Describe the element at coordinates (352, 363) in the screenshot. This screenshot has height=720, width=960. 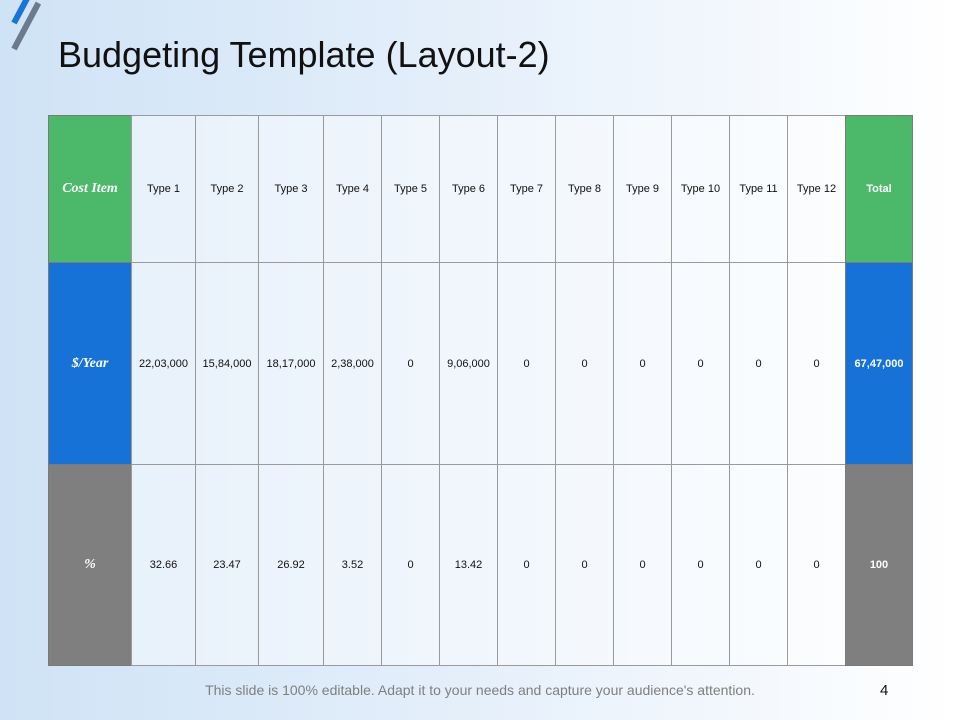
I see `data-cell: 2,38,000` at that location.